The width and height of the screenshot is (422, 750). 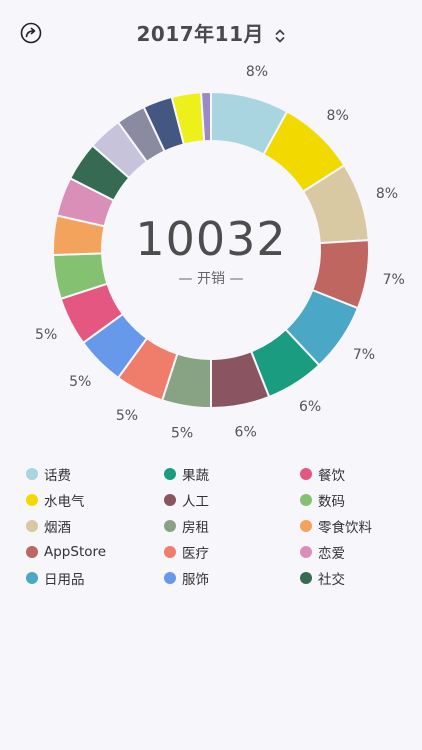 I want to click on share-button, so click(x=31, y=33).